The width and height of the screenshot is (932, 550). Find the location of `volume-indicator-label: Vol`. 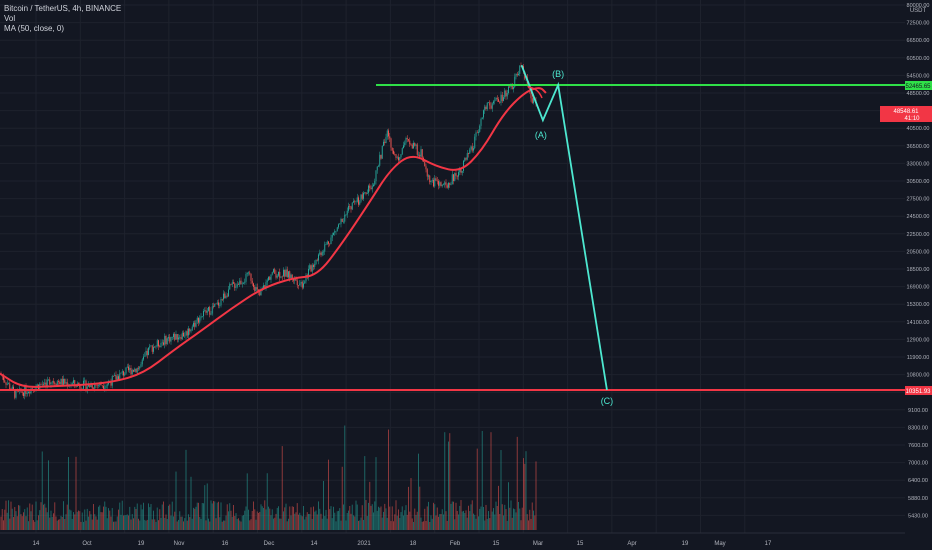

volume-indicator-label: Vol is located at coordinates (10, 18).